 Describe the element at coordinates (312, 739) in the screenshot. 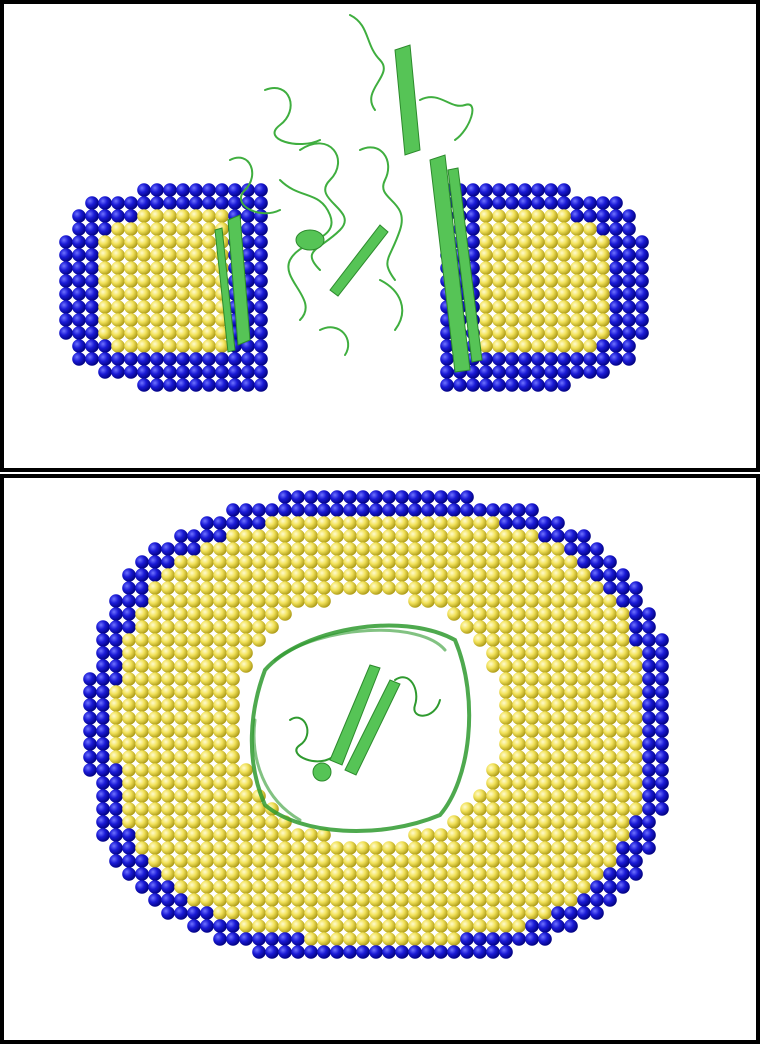

I see `ribbon` at that location.